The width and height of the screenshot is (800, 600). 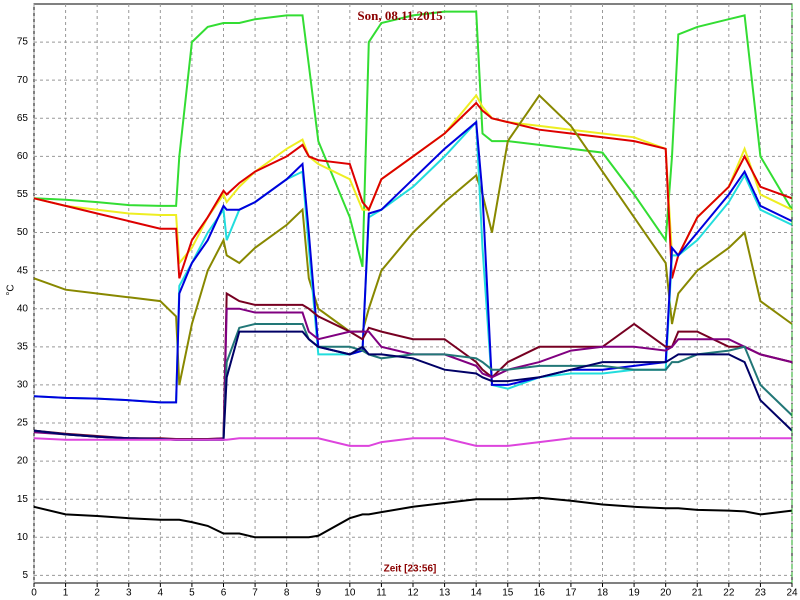 I want to click on x-tick-label: 12, so click(x=413, y=593).